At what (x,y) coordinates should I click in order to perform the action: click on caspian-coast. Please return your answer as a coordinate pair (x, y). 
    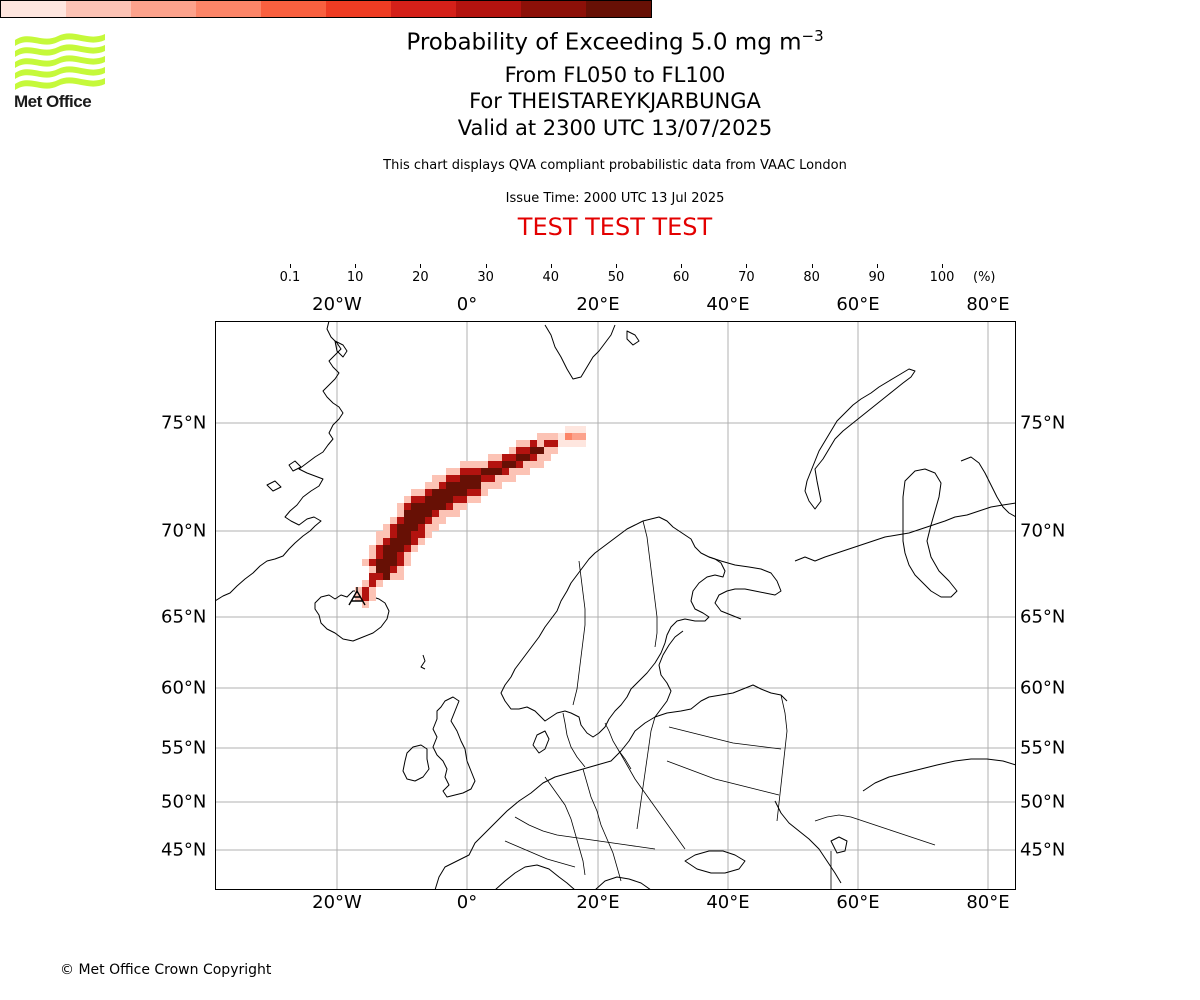
    Looking at the image, I should click on (808, 842).